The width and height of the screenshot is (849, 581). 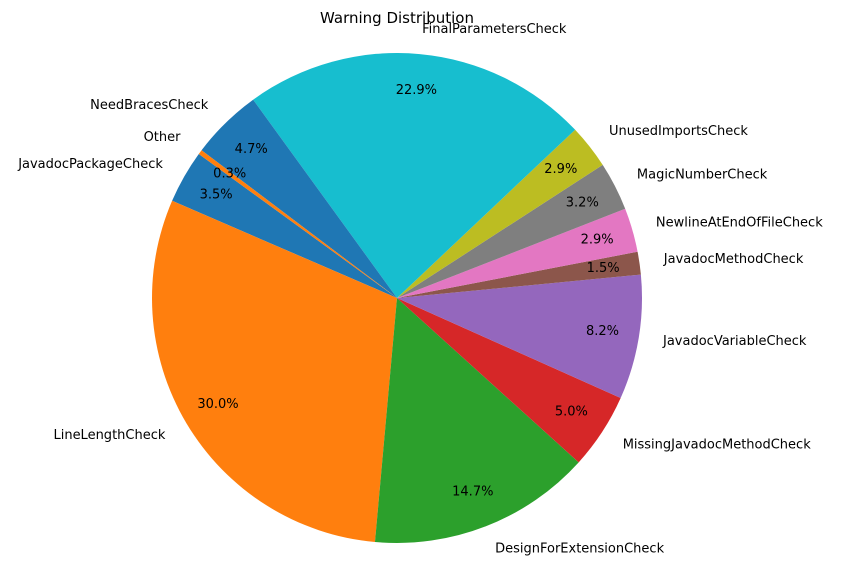 I want to click on pie-slice-unused-imports-check, so click(x=500, y=213).